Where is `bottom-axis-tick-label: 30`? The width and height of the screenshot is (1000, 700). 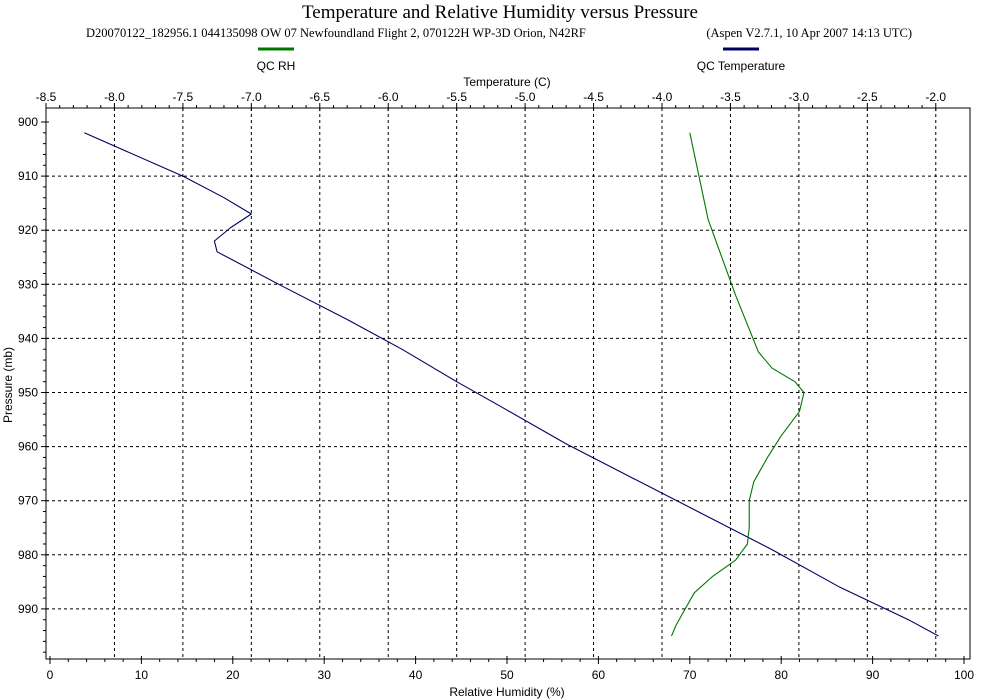 bottom-axis-tick-label: 30 is located at coordinates (325, 675).